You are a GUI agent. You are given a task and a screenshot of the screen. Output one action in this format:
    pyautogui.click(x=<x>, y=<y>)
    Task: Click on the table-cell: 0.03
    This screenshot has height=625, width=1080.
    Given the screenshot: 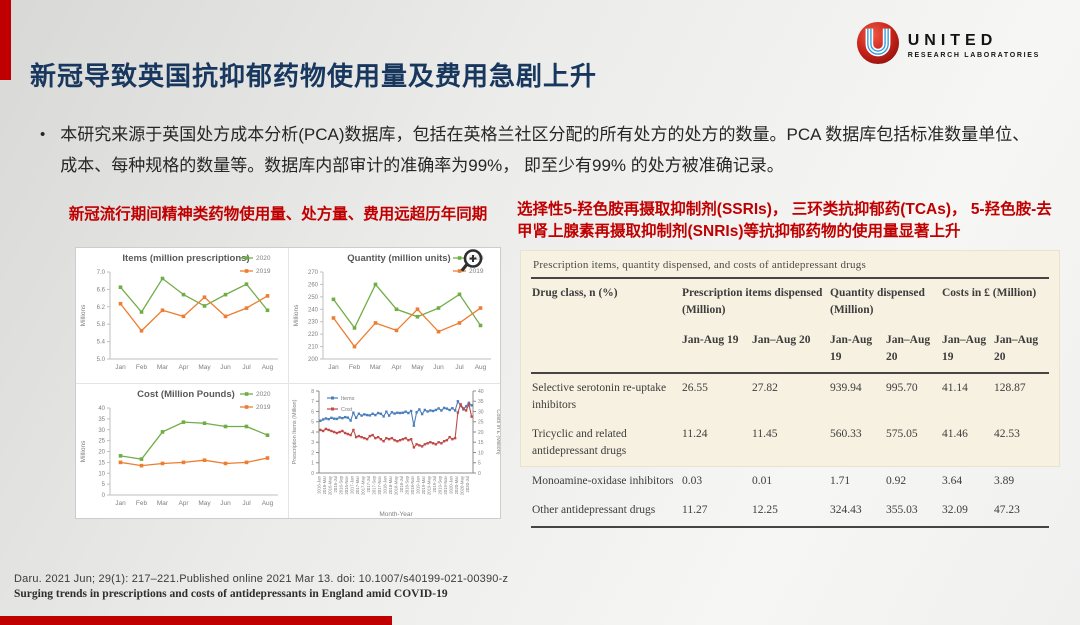 What is the action you would take?
    pyautogui.click(x=692, y=480)
    